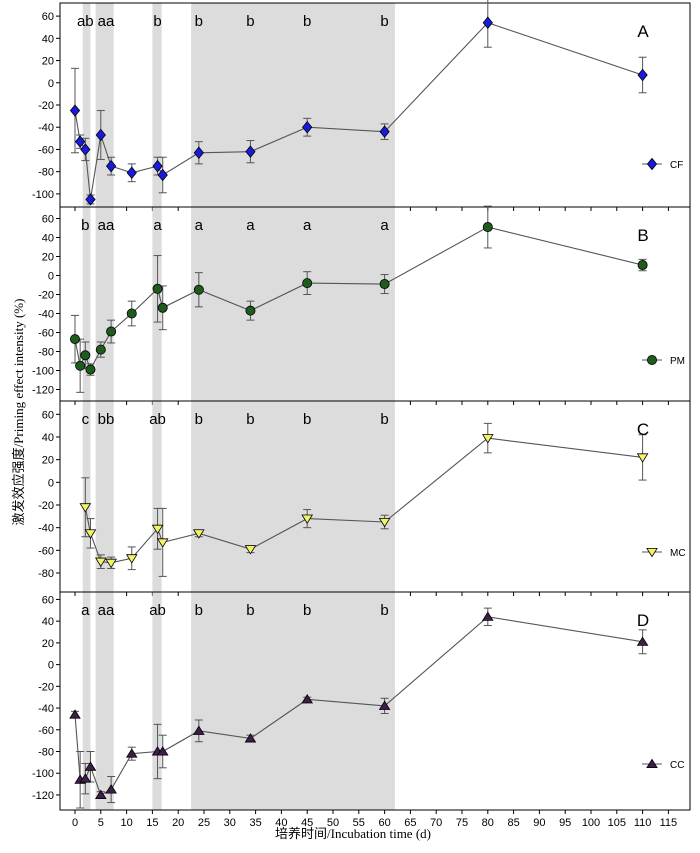 The image size is (700, 853). Describe the element at coordinates (46, 529) in the screenshot. I see `panel-c-ytick-label: -40` at that location.